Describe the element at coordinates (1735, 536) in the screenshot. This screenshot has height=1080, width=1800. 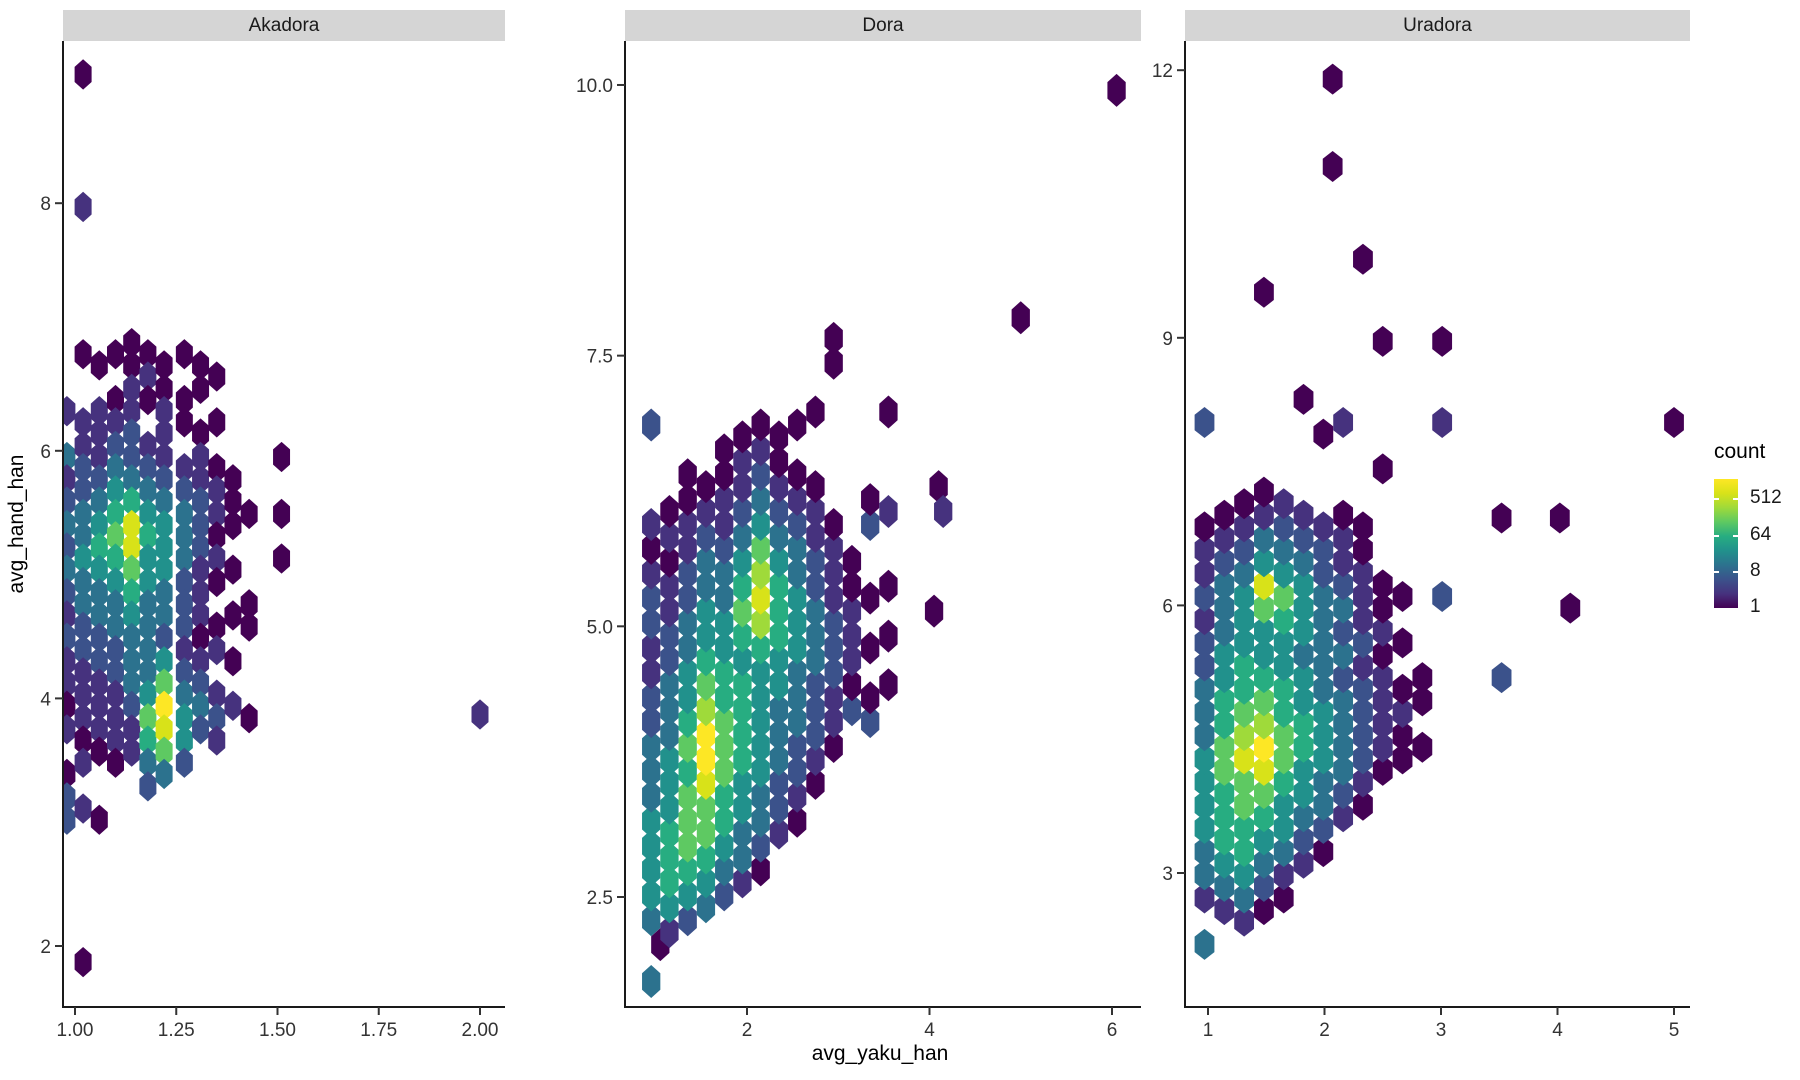
I see `legend-bar-tick` at that location.